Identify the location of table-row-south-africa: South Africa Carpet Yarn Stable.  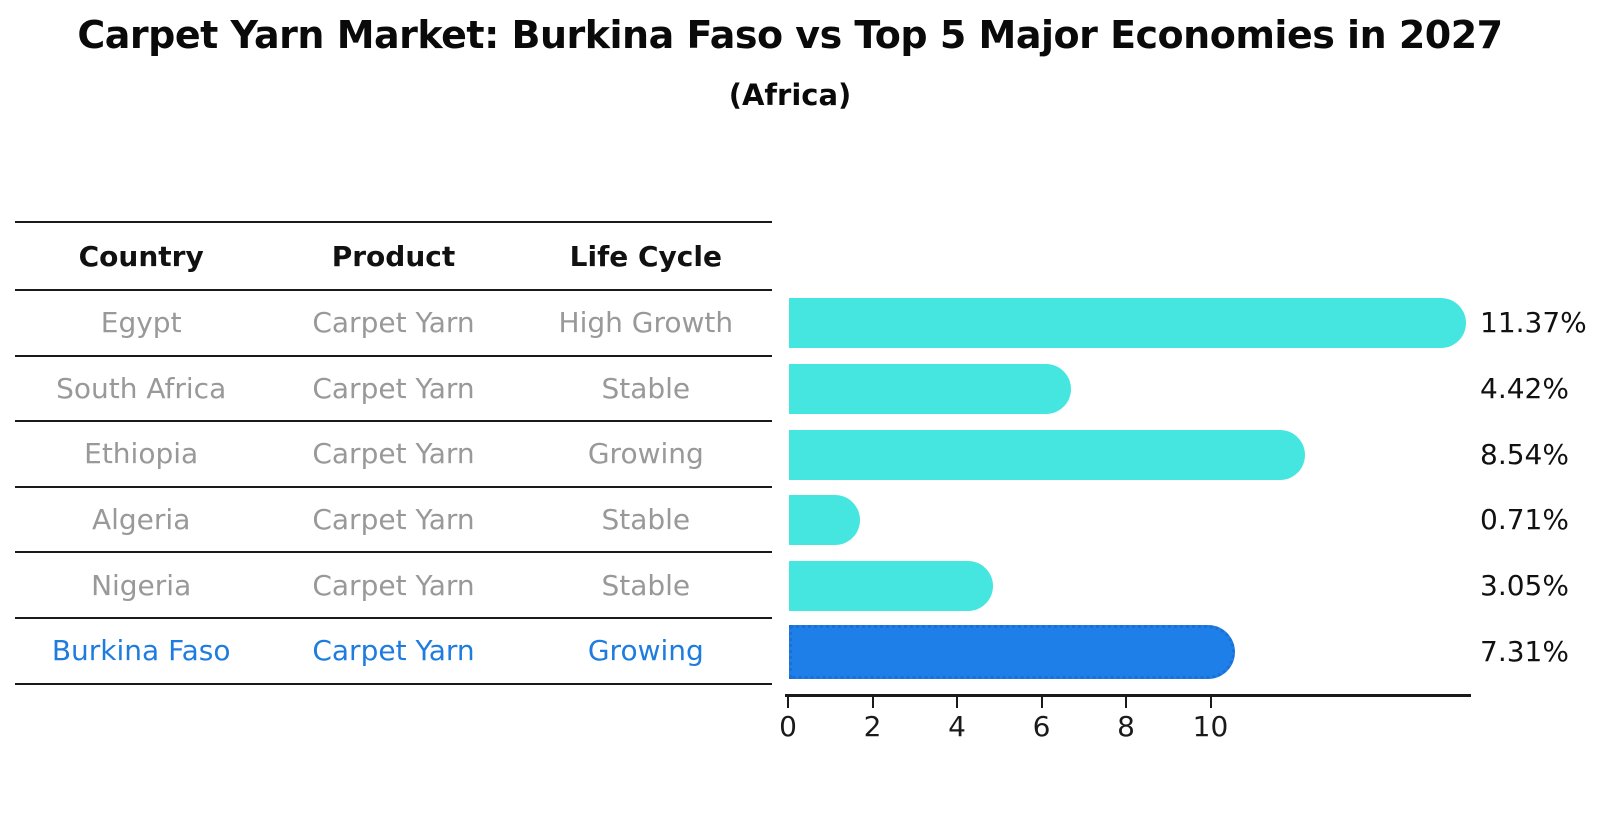
(393, 390).